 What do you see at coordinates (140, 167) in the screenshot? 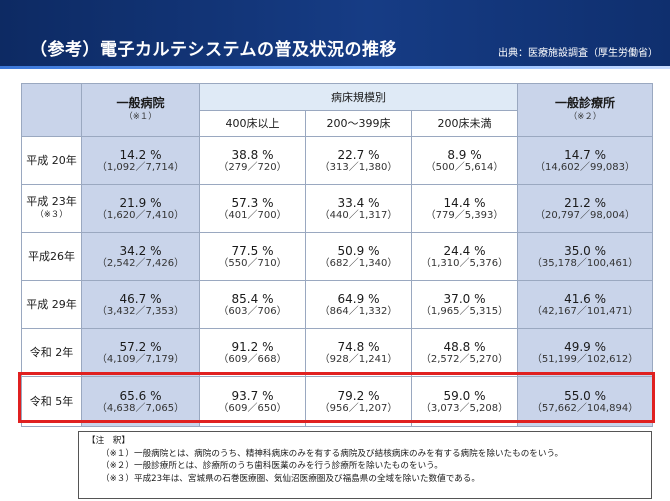
I see `cell-count: （1,092／7,714）` at bounding box center [140, 167].